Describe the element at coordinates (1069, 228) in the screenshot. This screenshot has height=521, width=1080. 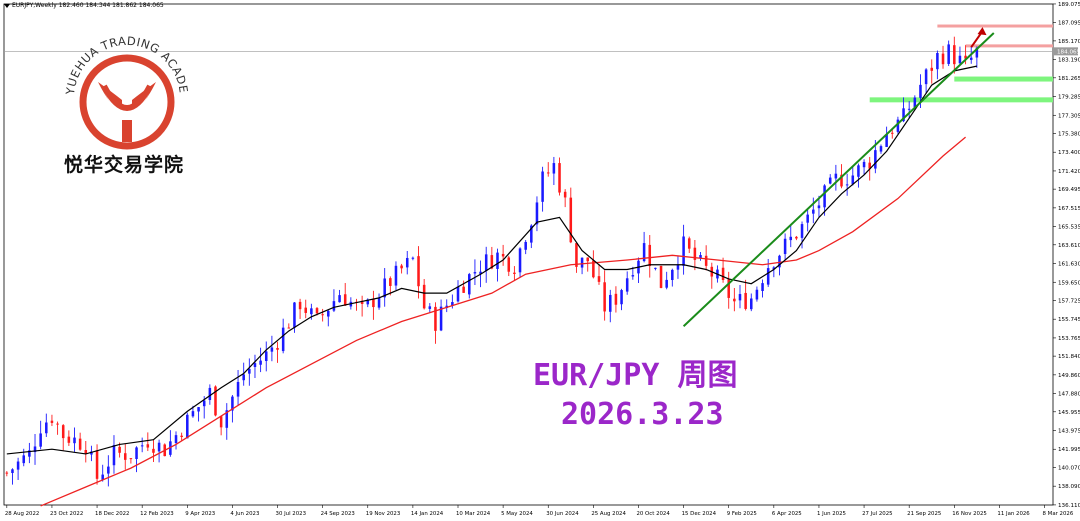
I see `y-tick-label: 165.535` at that location.